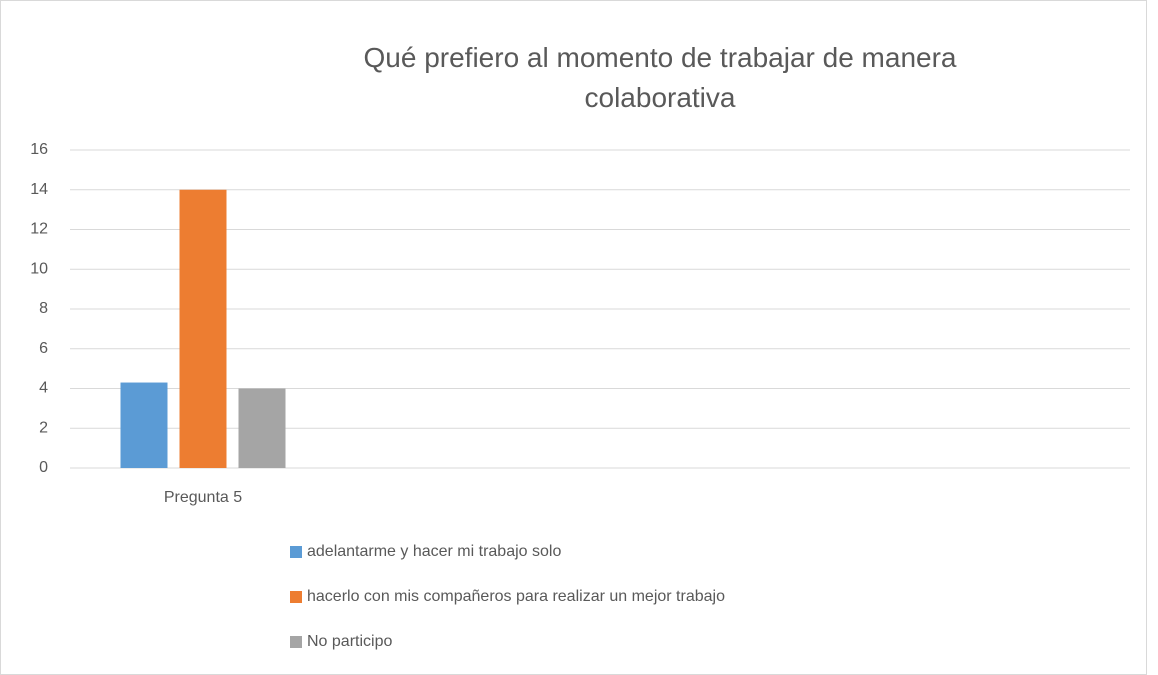 The width and height of the screenshot is (1158, 675). Describe the element at coordinates (43, 467) in the screenshot. I see `y-tick-label: 0` at that location.